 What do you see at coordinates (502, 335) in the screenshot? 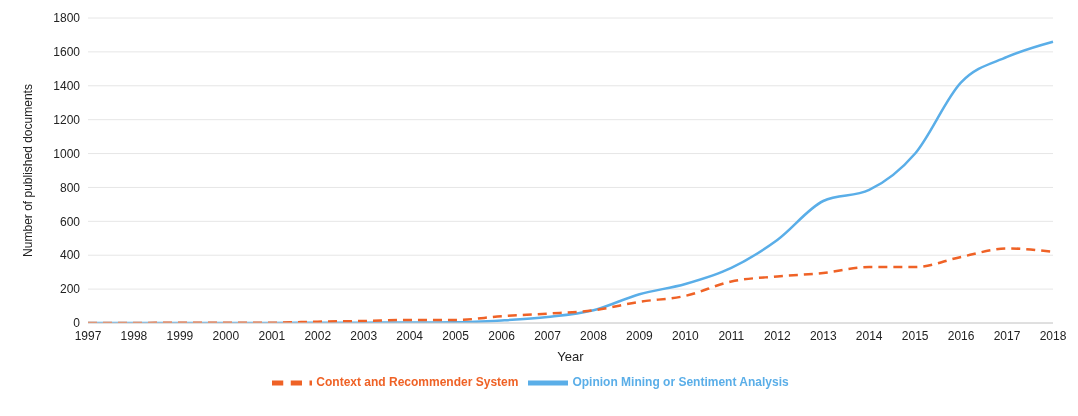
I see `x-tick-label: 2006` at bounding box center [502, 335].